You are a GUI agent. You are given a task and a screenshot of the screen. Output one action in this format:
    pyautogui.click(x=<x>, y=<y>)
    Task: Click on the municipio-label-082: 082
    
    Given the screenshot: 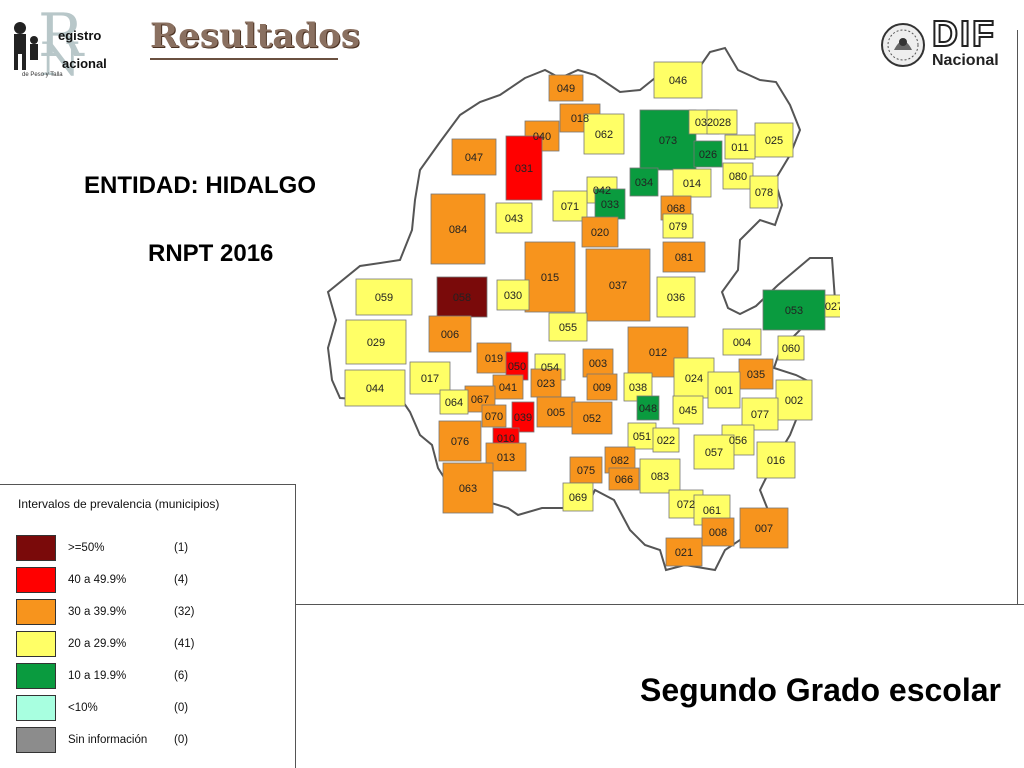 What is the action you would take?
    pyautogui.click(x=620, y=461)
    